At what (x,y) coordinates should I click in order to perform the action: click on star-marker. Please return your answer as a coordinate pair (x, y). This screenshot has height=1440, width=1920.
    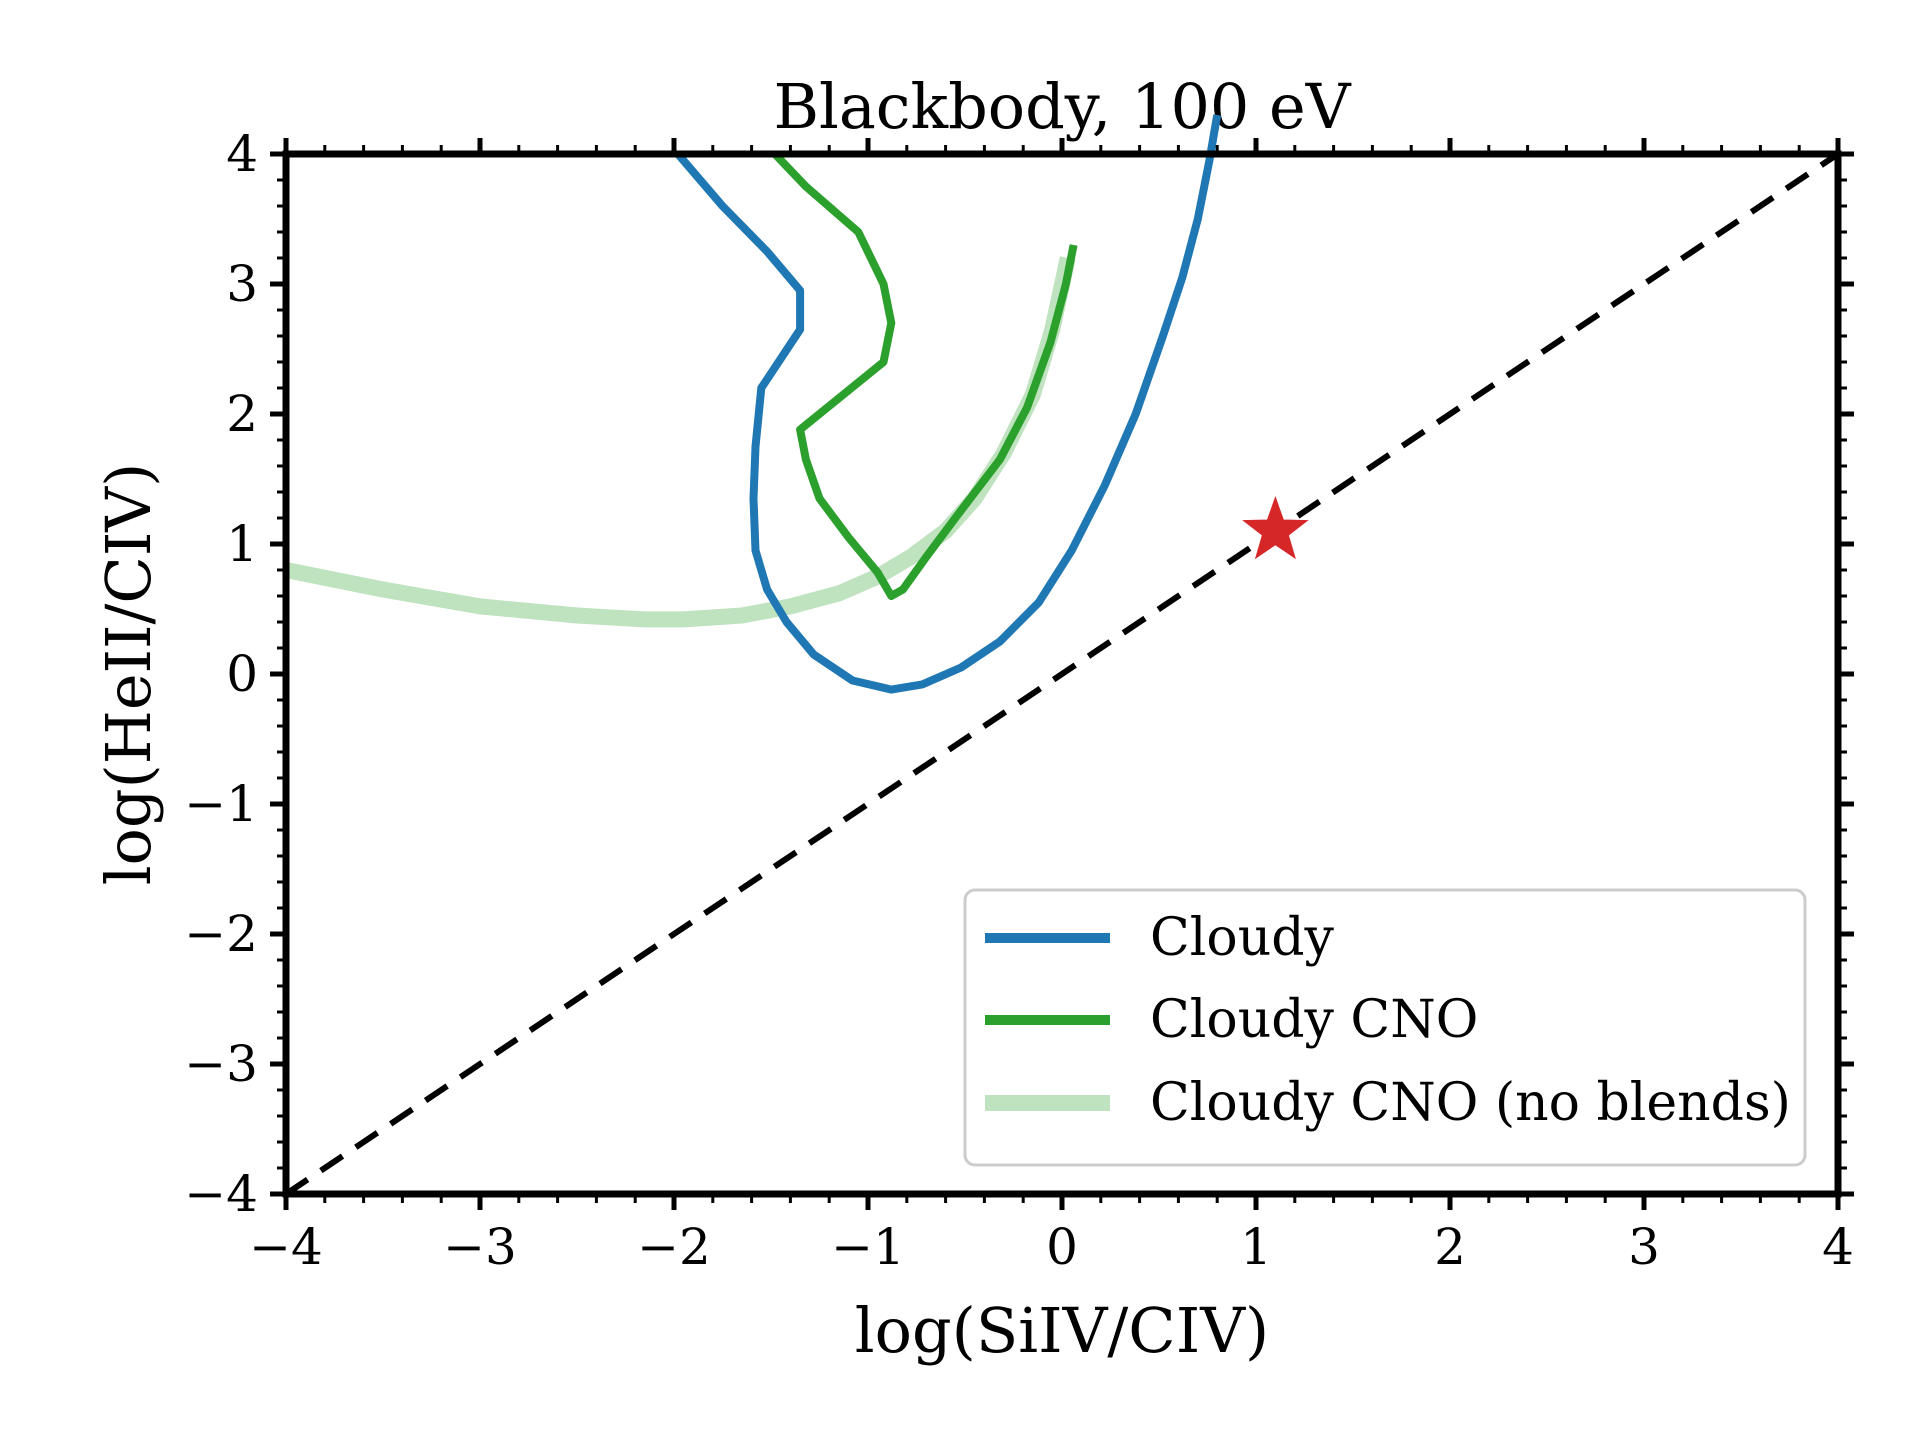
    Looking at the image, I should click on (1275, 527).